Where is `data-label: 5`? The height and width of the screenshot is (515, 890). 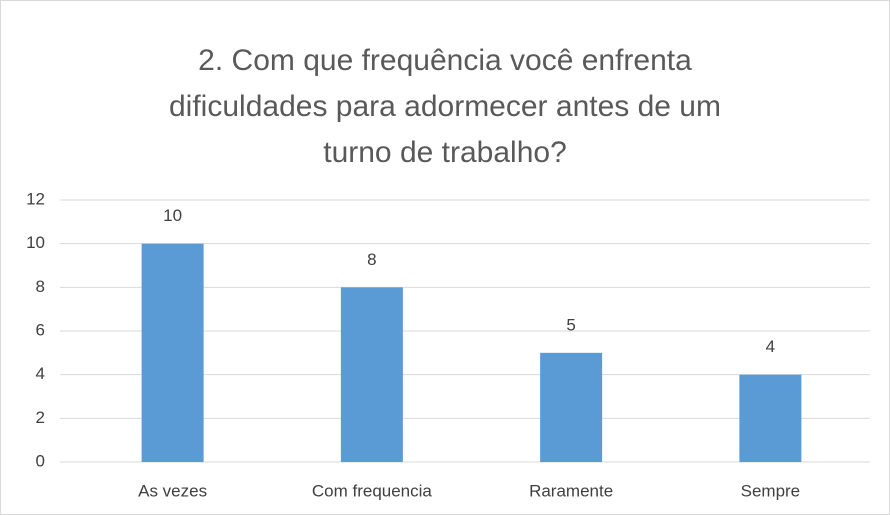 data-label: 5 is located at coordinates (570, 324).